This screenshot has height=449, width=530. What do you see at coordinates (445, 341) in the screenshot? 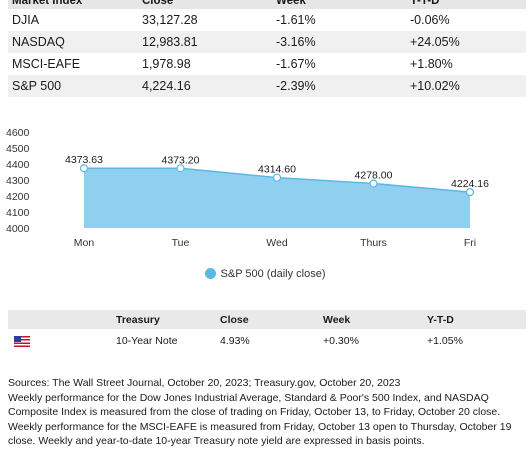
I see `treasury-ytd: +1.05%` at bounding box center [445, 341].